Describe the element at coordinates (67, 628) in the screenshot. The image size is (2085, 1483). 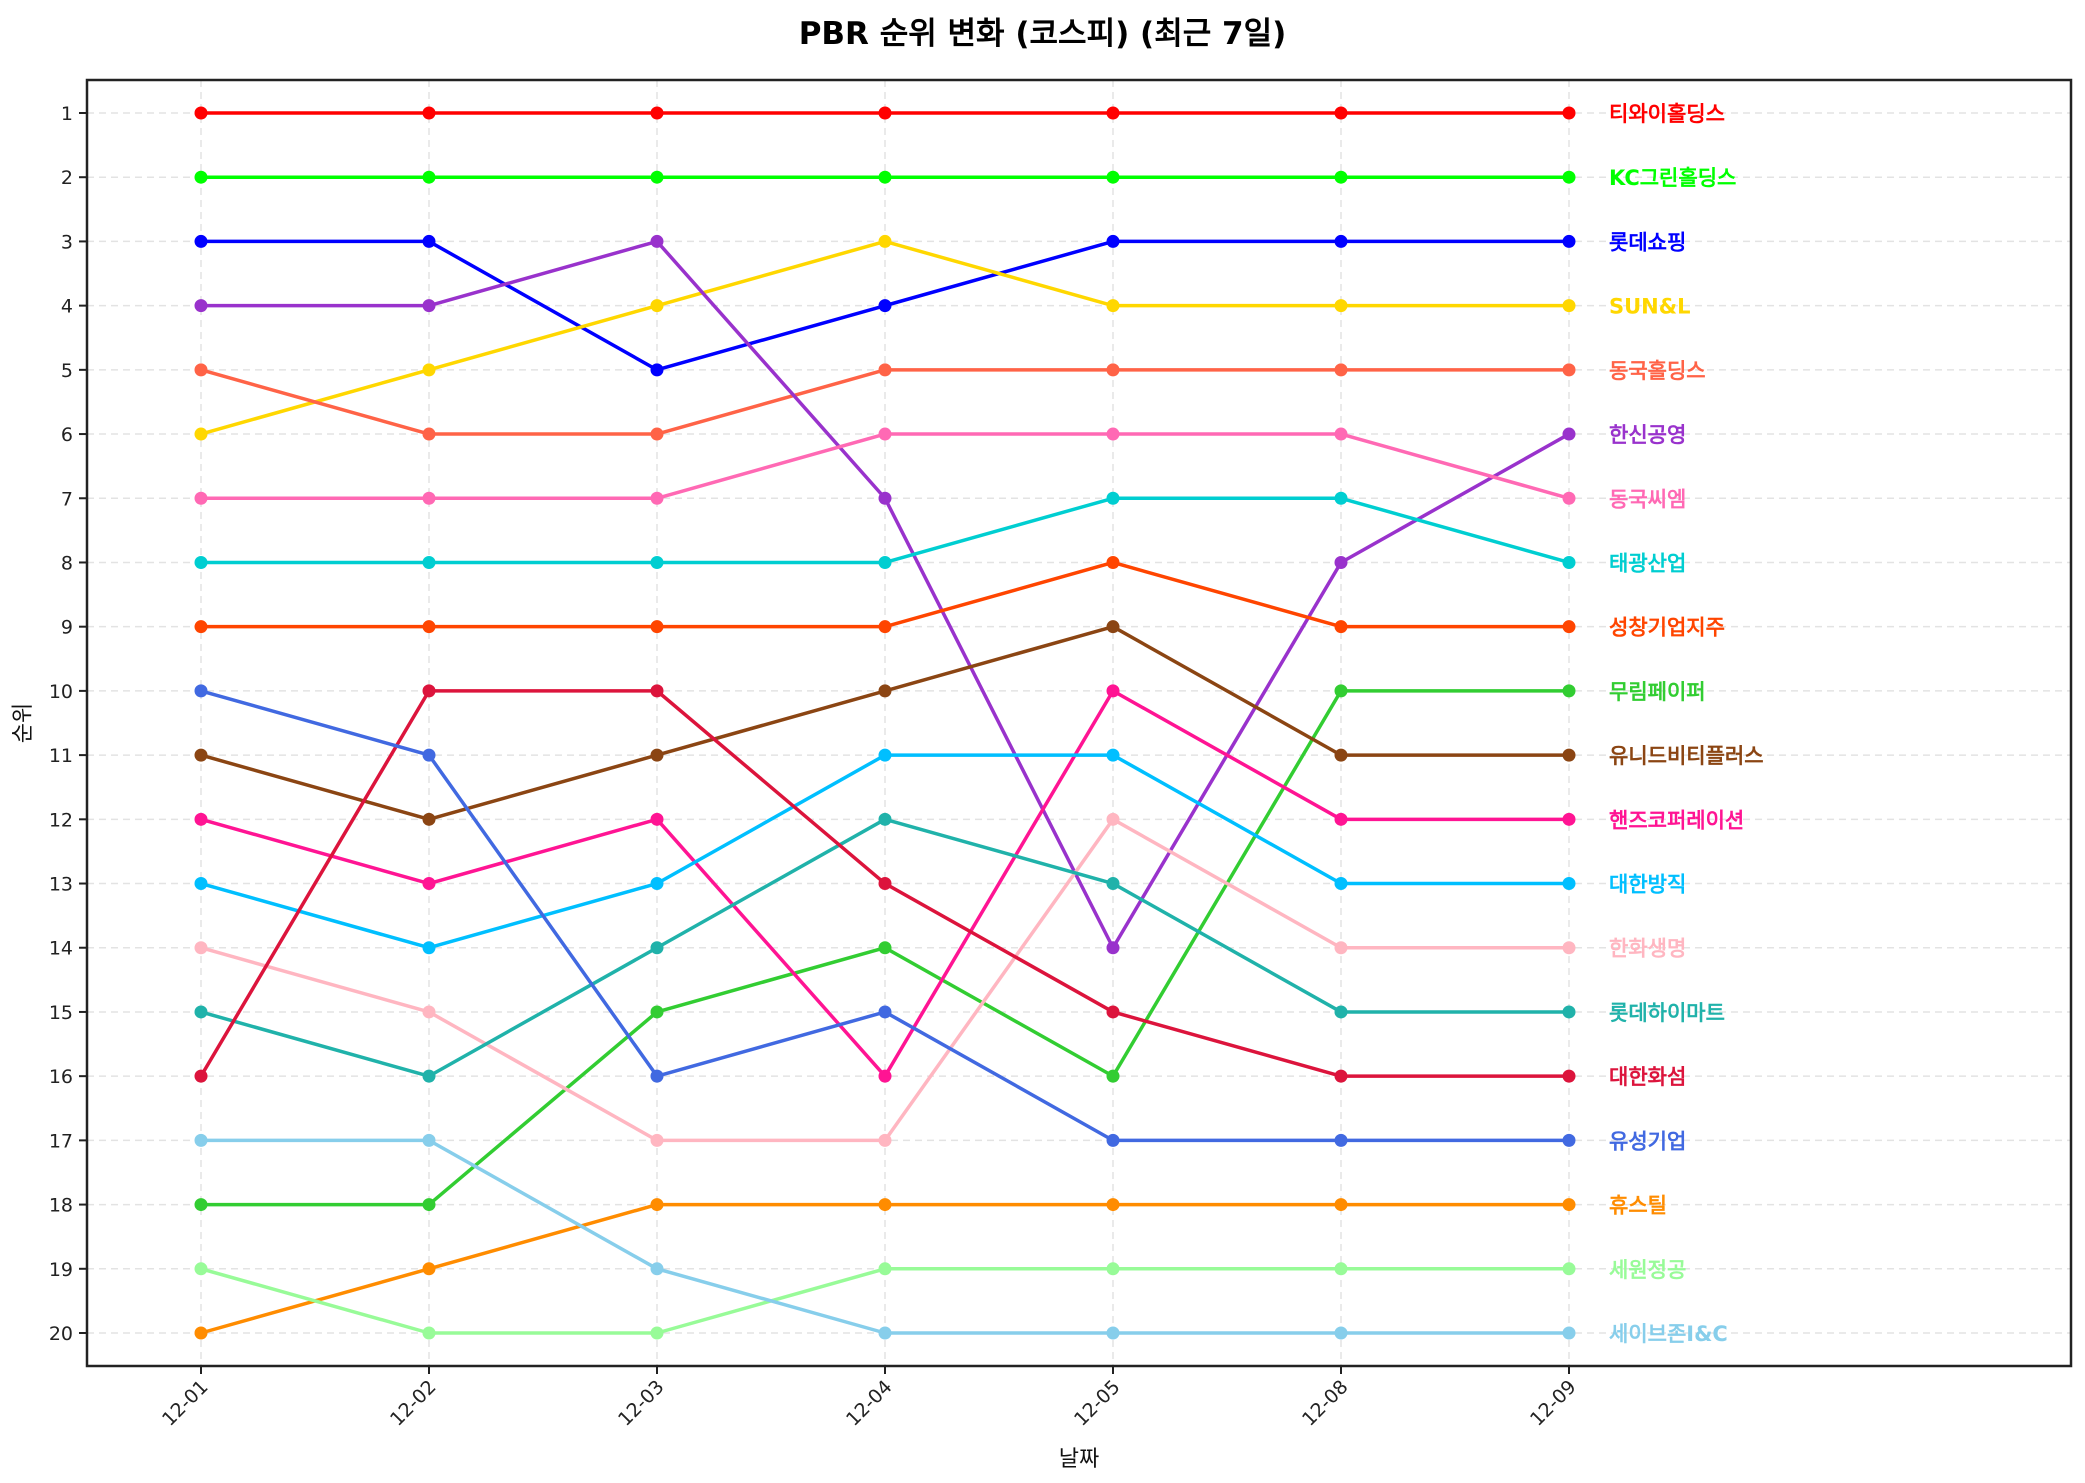
I see `y-tick-label: 9` at that location.